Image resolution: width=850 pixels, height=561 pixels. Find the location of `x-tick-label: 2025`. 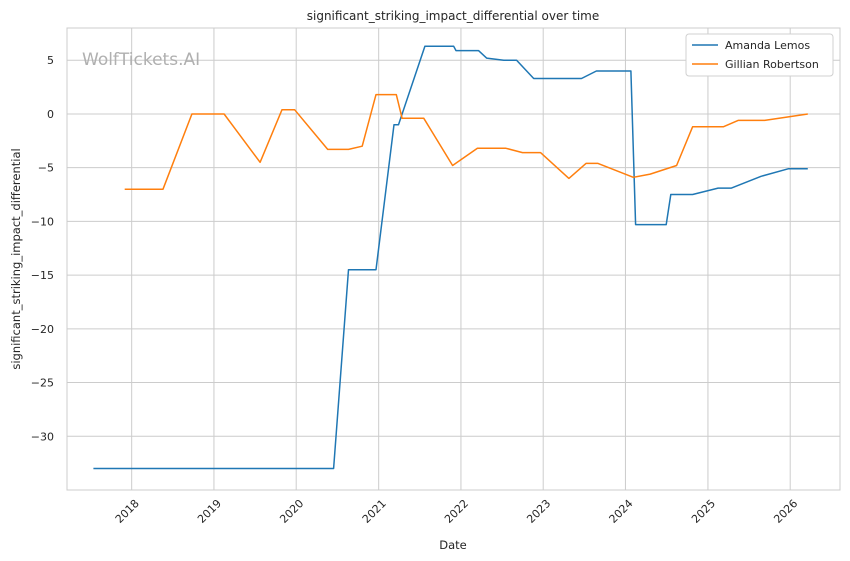

x-tick-label: 2025 is located at coordinates (703, 511).